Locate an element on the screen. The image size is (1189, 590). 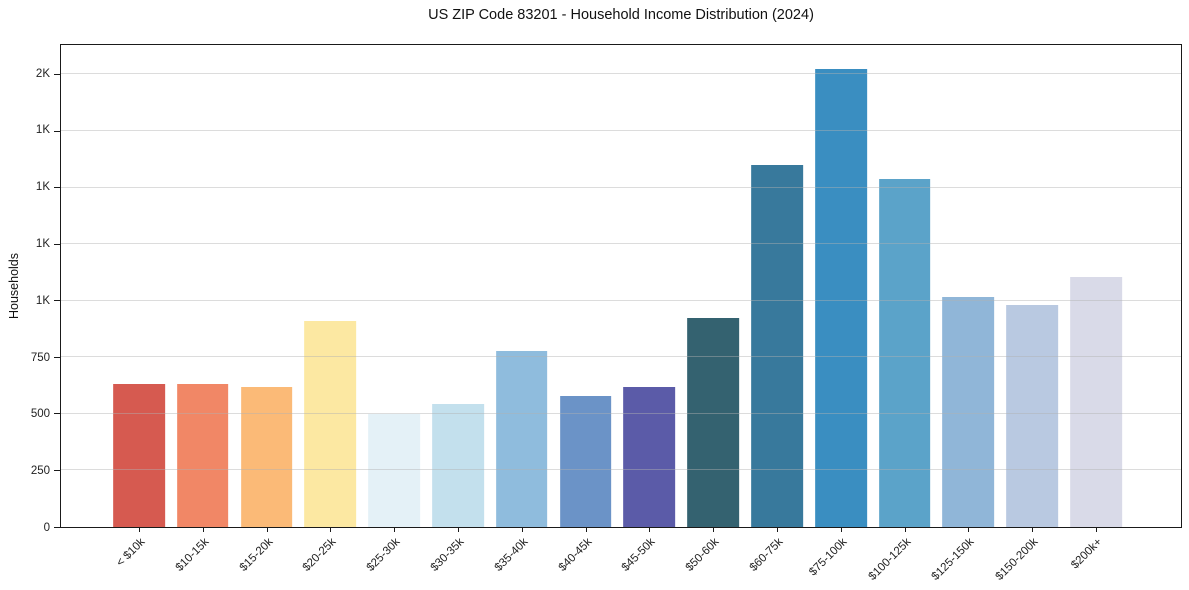
x-tick-label: $75-100k is located at coordinates (828, 557).